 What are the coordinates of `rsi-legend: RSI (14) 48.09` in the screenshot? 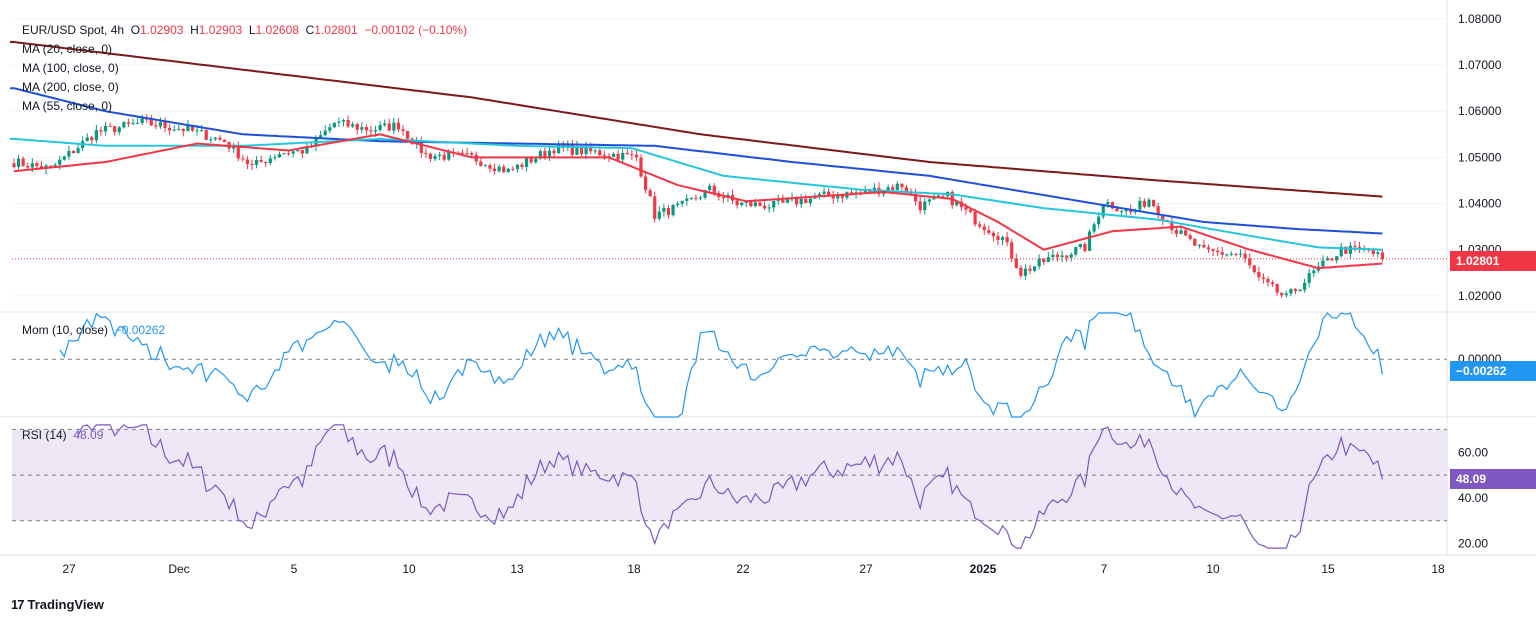 It's located at (62, 435).